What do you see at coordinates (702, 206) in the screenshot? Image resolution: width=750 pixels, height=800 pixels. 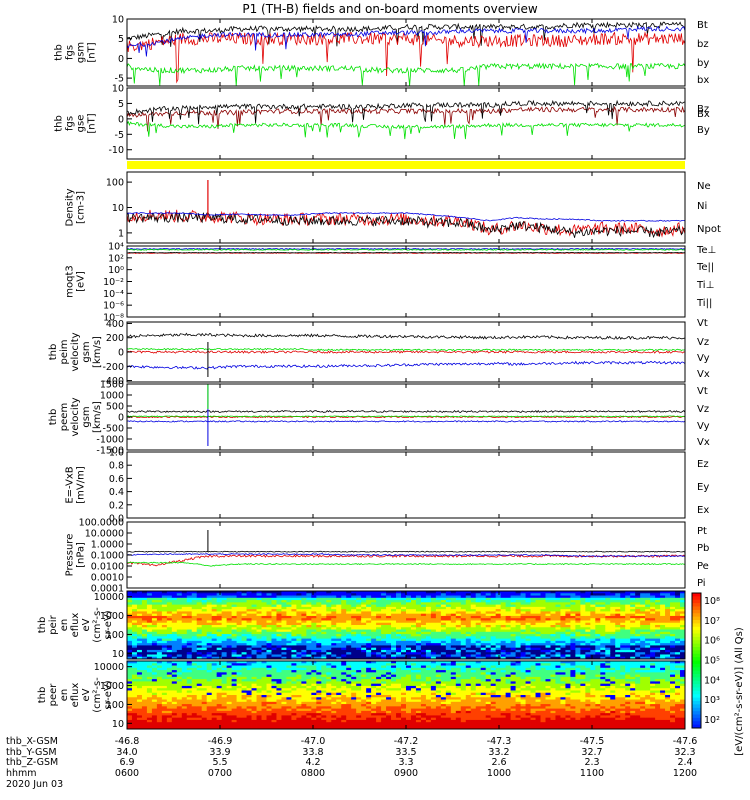 I see `legend-entry: Ni` at bounding box center [702, 206].